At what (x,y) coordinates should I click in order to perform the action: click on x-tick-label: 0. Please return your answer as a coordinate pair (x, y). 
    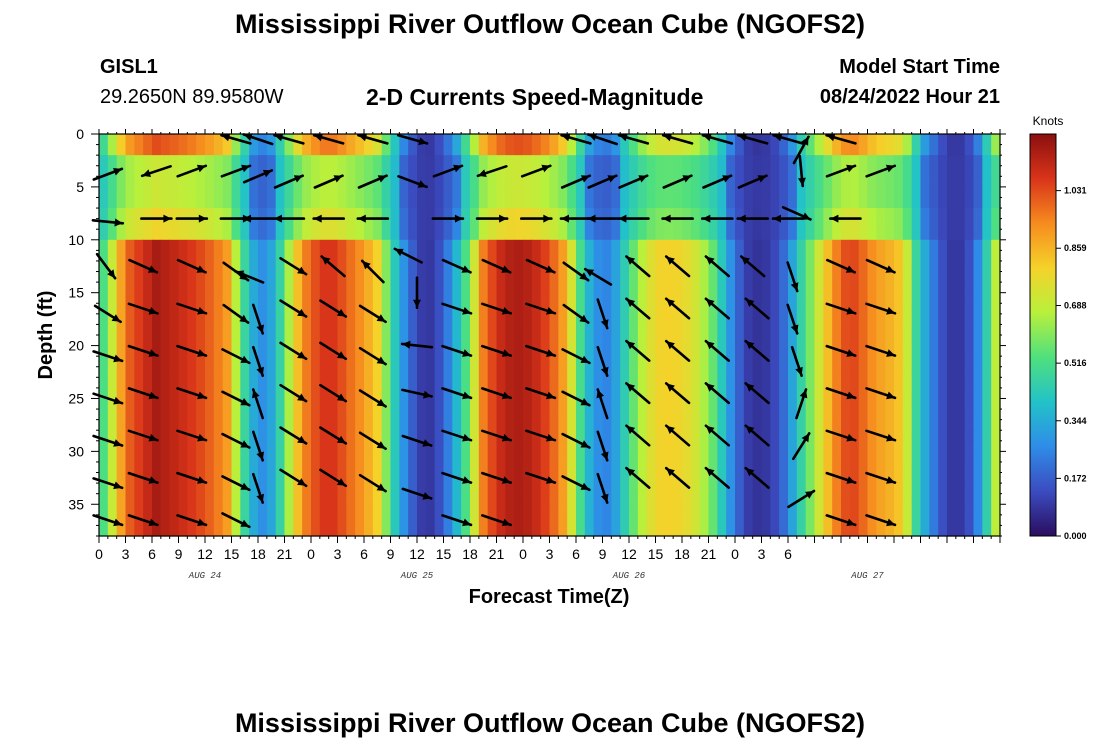
    Looking at the image, I should click on (311, 554).